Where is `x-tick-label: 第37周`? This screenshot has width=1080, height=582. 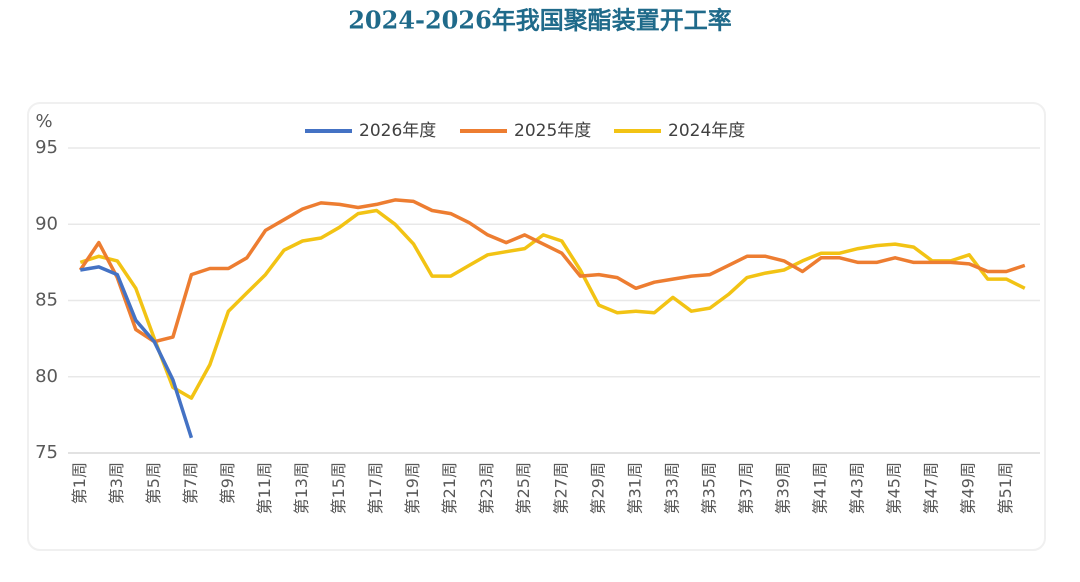
x-tick-label: 第37周 is located at coordinates (745, 488).